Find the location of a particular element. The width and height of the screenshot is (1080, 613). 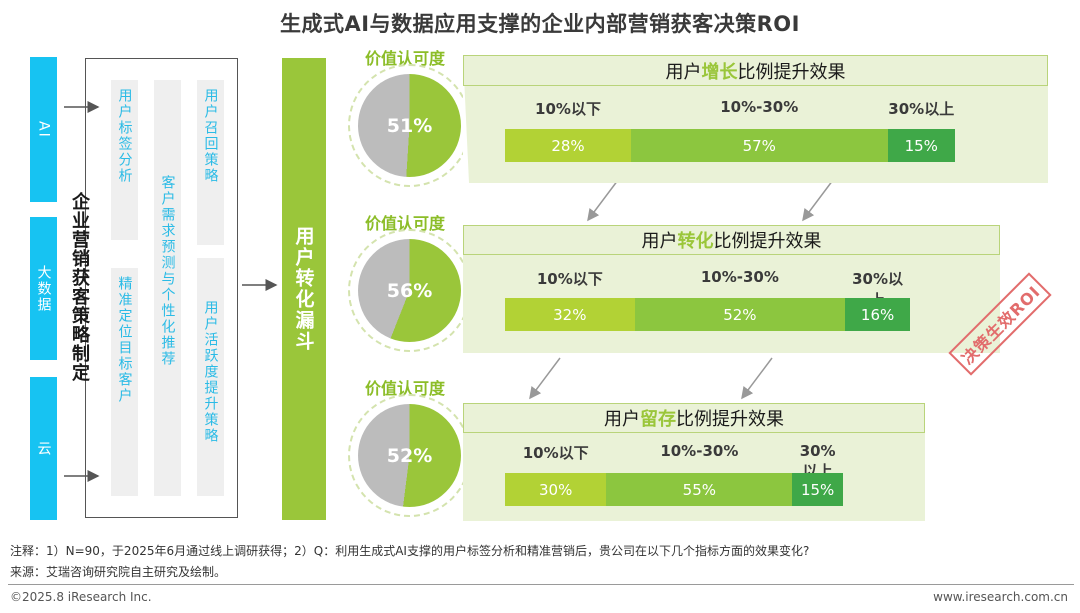

panel-title-highlight: 留存 is located at coordinates (658, 419).